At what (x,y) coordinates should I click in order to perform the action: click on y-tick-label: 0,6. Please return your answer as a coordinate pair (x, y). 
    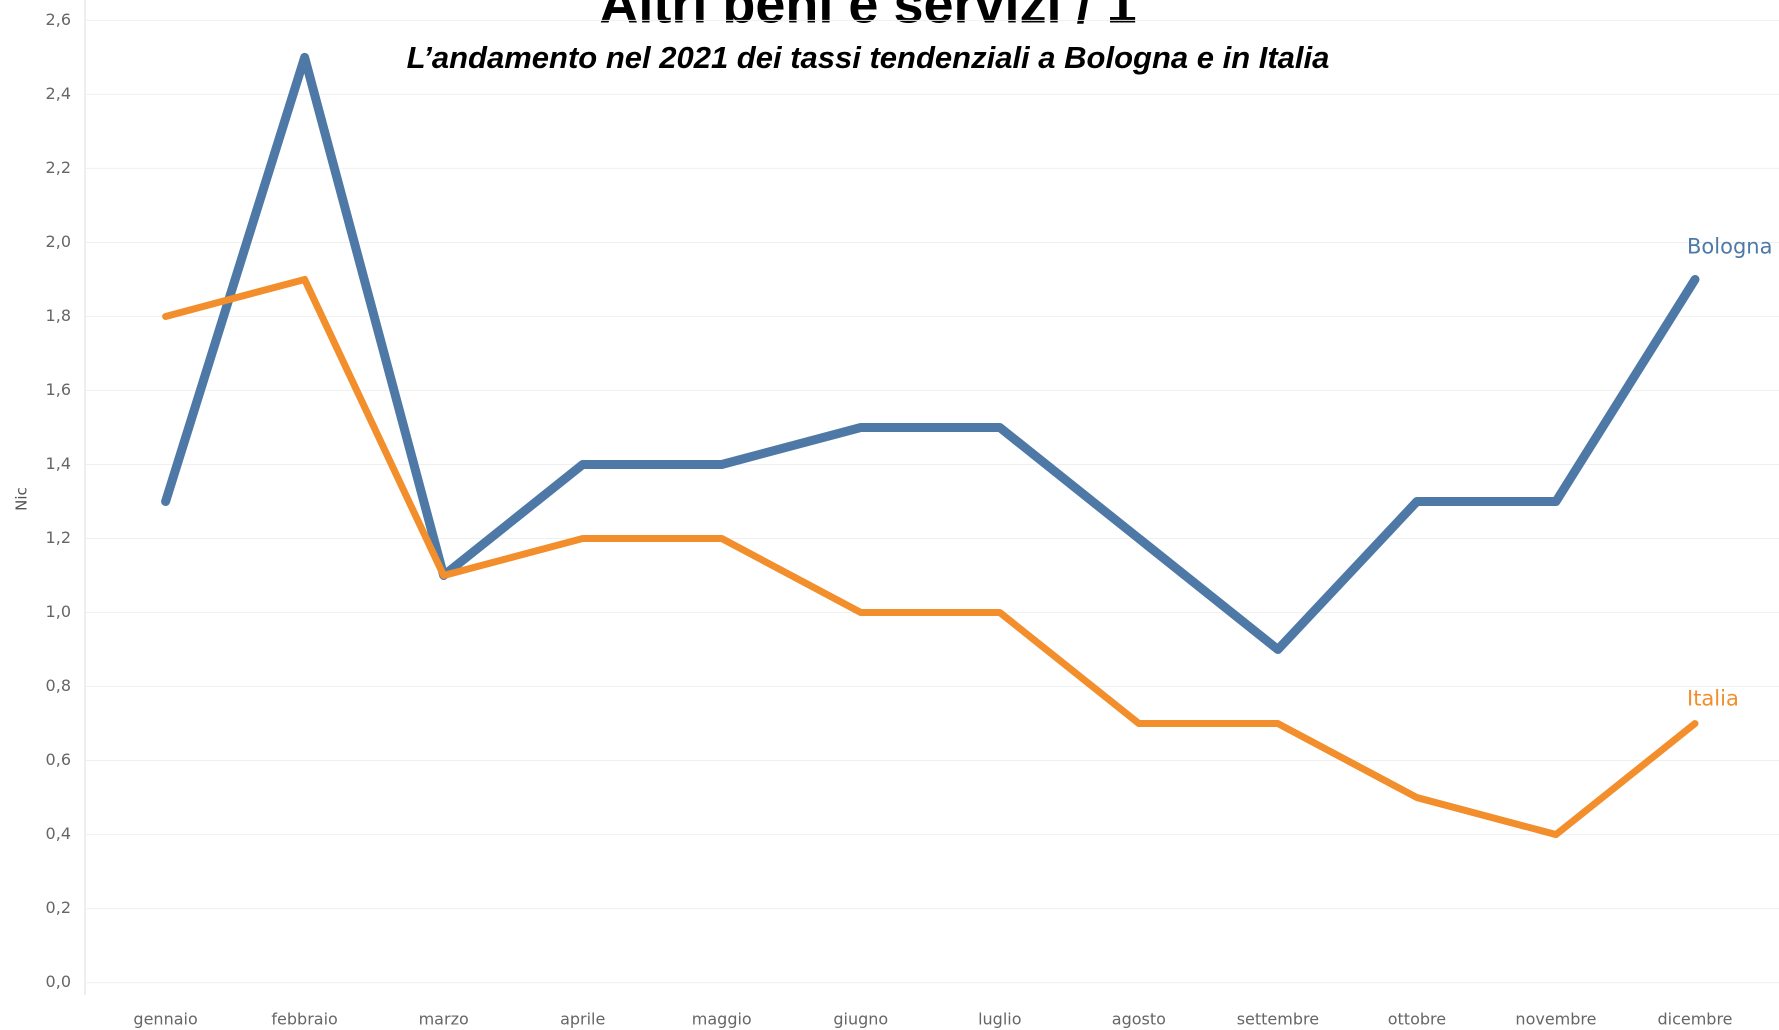
    Looking at the image, I should click on (58, 759).